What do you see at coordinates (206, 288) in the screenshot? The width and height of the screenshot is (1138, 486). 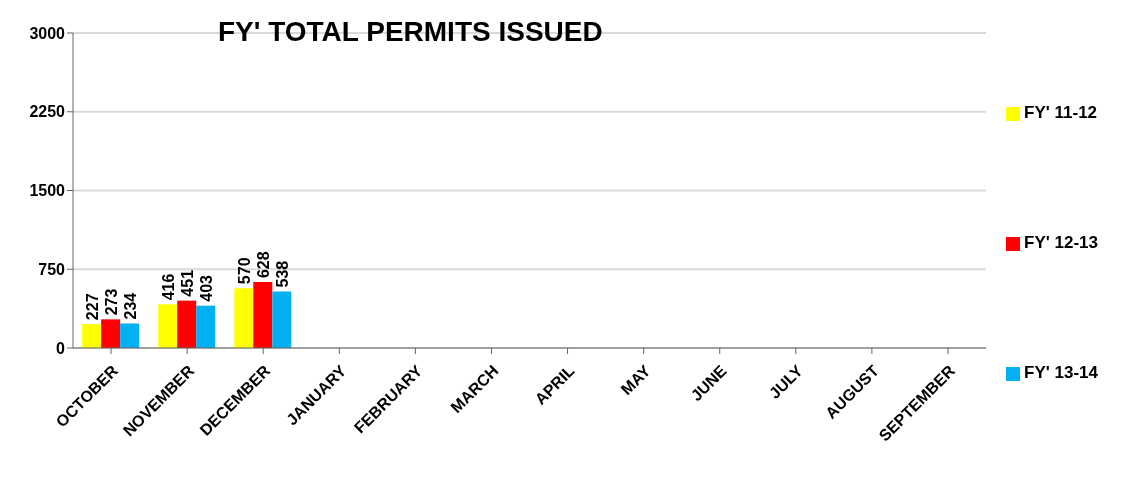 I see `data-label: 403` at bounding box center [206, 288].